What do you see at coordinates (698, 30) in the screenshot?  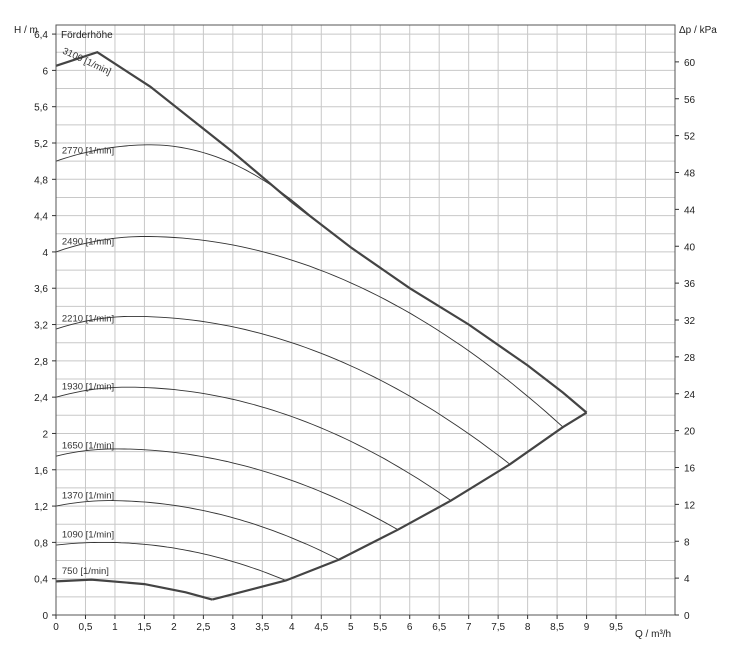 I see `right-axis-title: Δp / kPa` at bounding box center [698, 30].